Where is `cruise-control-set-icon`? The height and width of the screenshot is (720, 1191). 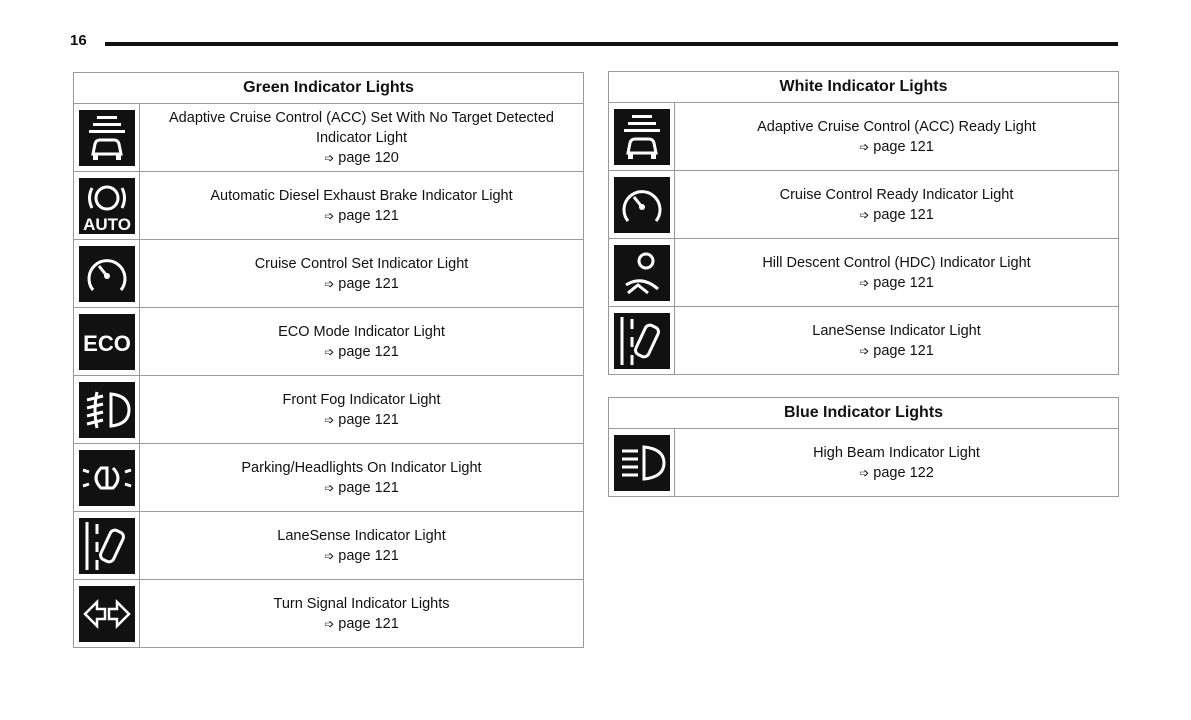 cruise-control-set-icon is located at coordinates (106, 273).